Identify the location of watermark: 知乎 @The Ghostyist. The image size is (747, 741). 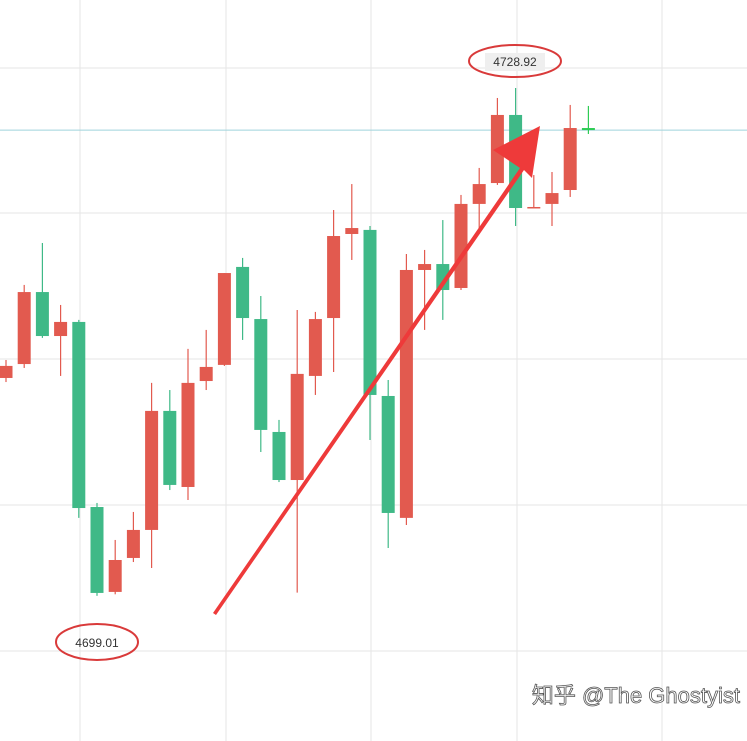
(636, 695).